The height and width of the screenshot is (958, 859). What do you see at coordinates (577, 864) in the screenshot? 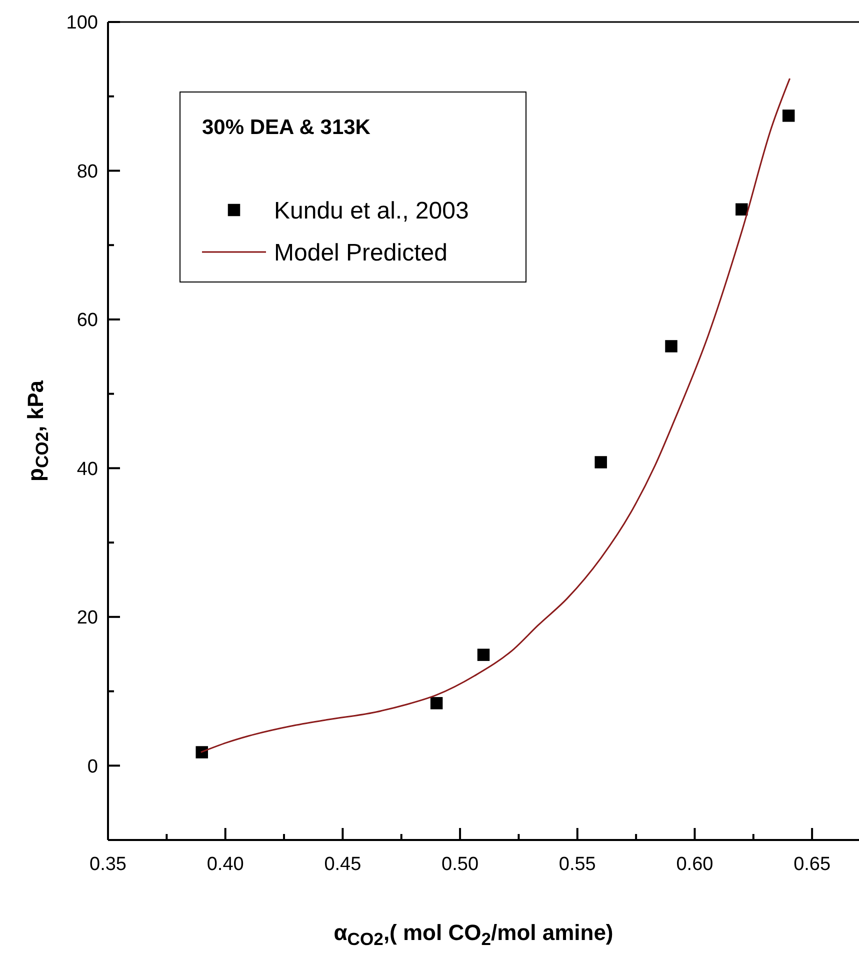
I see `x-tick-label: 0.55` at bounding box center [577, 864].